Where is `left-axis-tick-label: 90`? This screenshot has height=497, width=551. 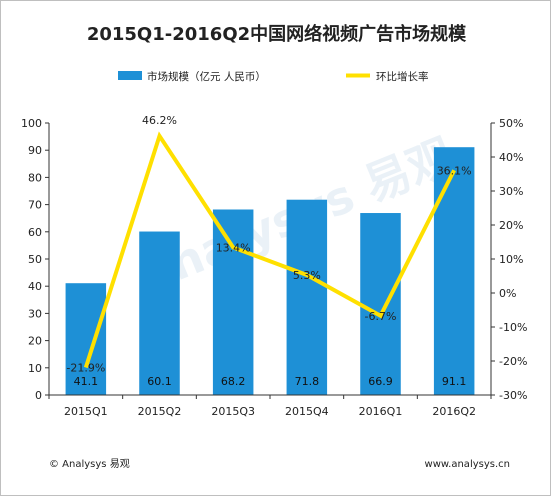
left-axis-tick-label: 90 is located at coordinates (35, 150).